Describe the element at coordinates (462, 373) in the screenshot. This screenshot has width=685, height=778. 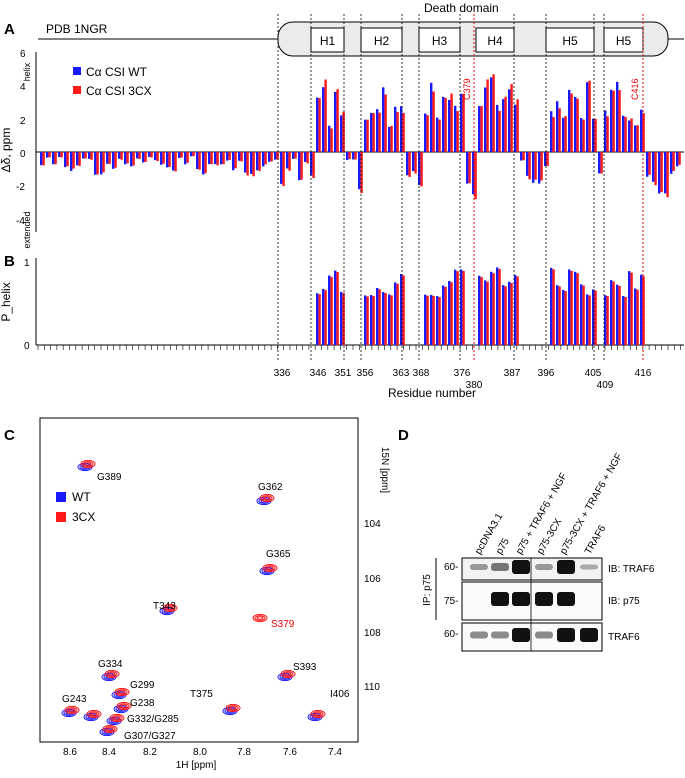
I see `res-376: 376` at that location.